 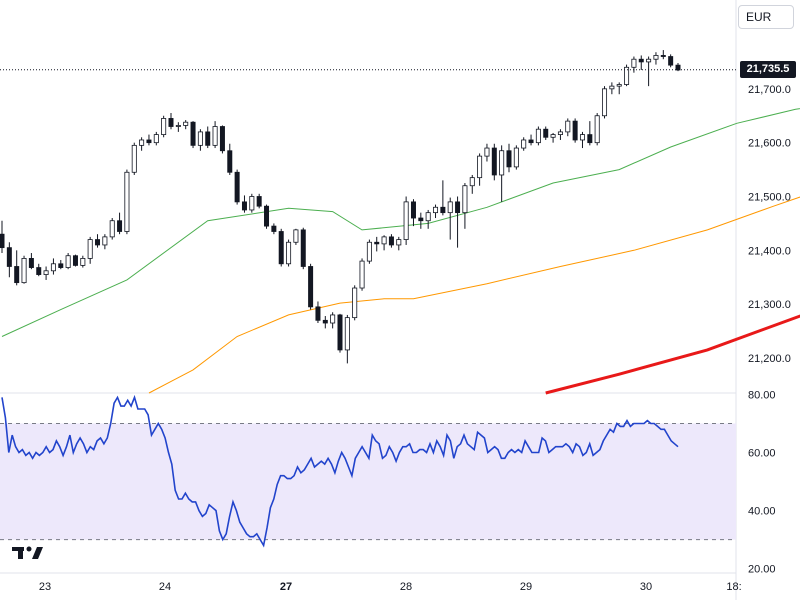 I want to click on price-tick-label: 21,300.0, so click(x=769, y=305).